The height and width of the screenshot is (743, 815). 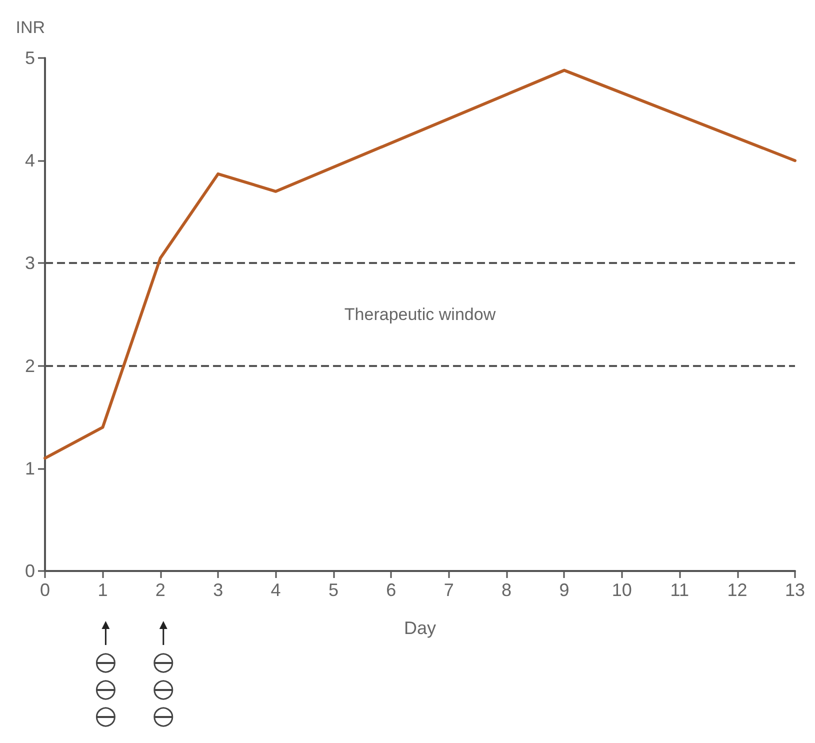 I want to click on x-tick-label: 5, so click(x=333, y=590).